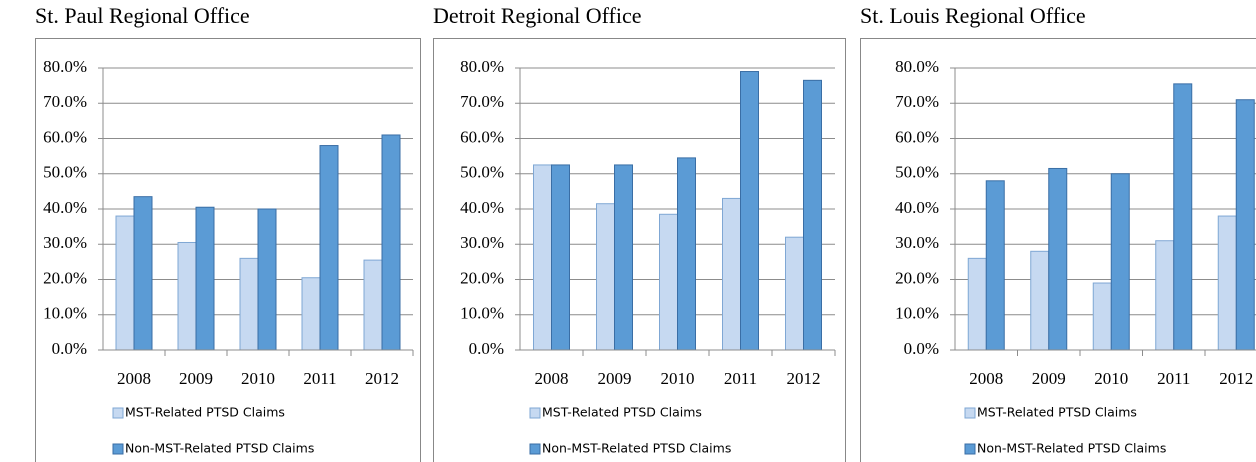  I want to click on chart-title: St. Louis Regional Office, so click(973, 15).